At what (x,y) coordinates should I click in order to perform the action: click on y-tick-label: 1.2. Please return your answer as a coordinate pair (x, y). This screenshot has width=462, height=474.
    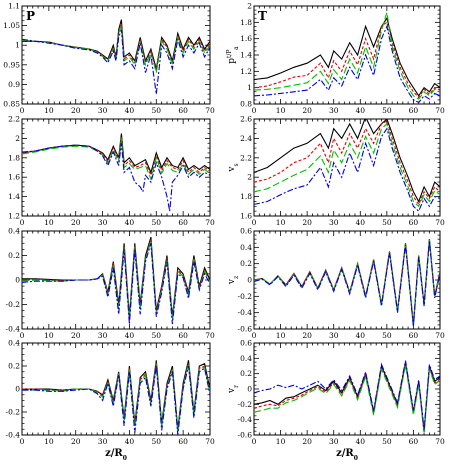
    Looking at the image, I should click on (14, 216).